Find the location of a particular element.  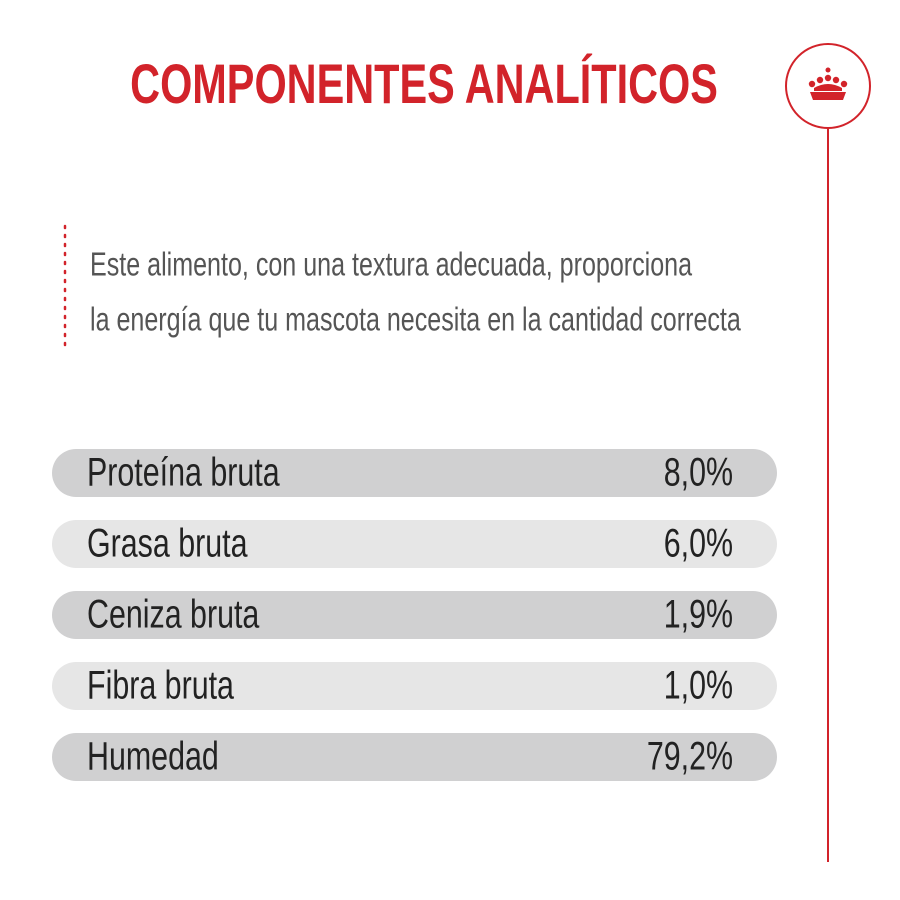

row-label-group: Grasa bruta is located at coordinates (167, 543).